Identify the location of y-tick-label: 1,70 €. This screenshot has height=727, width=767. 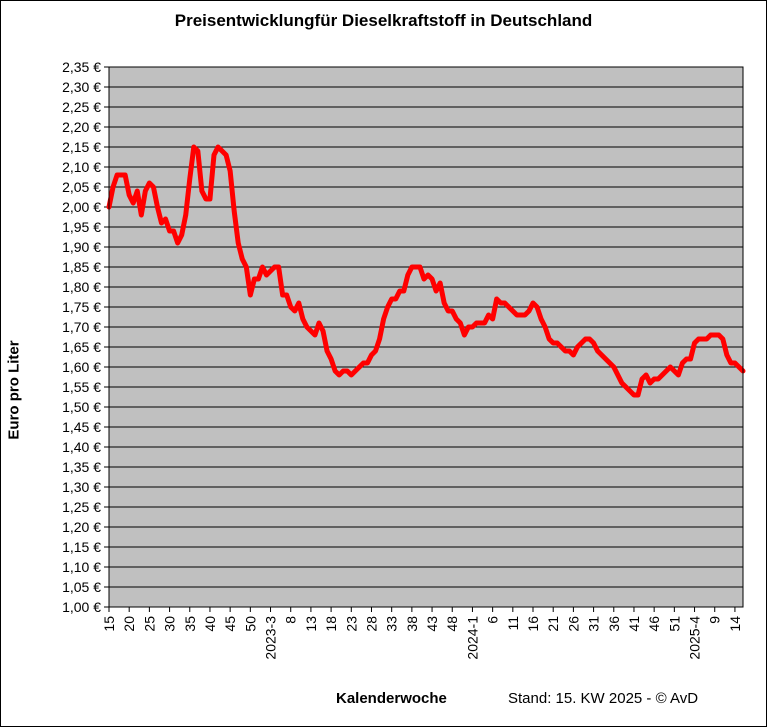
(81, 327).